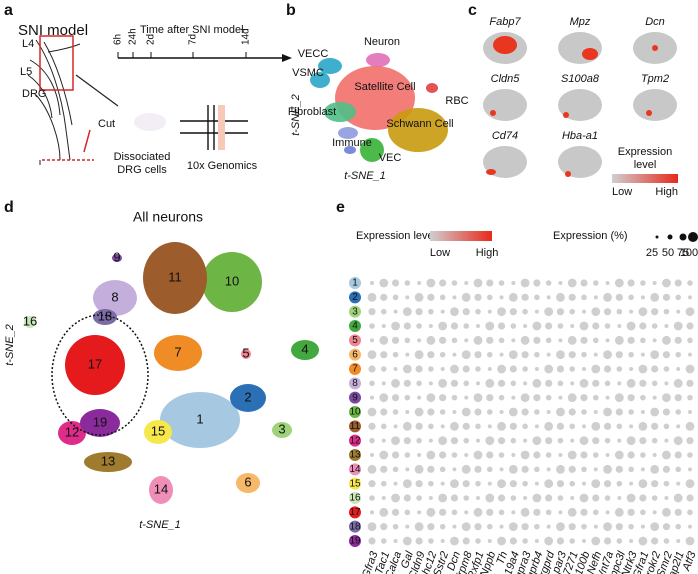 This screenshot has height=574, width=698. I want to click on cells-label: Dissociated, so click(142, 157).